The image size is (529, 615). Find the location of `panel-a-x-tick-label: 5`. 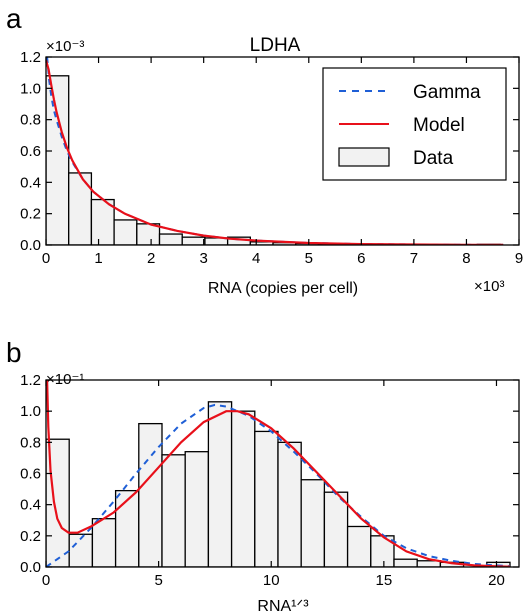

panel-a-x-tick-label: 5 is located at coordinates (309, 258).